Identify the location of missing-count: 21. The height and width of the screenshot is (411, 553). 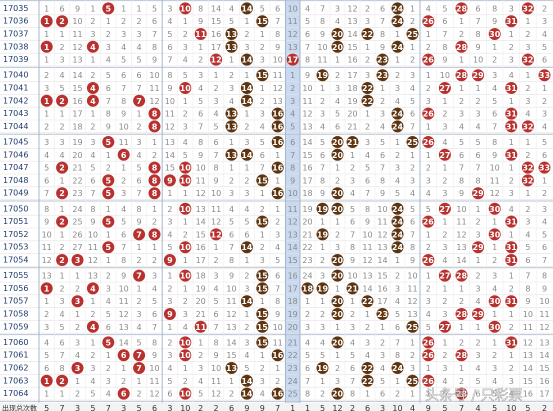
(352, 126).